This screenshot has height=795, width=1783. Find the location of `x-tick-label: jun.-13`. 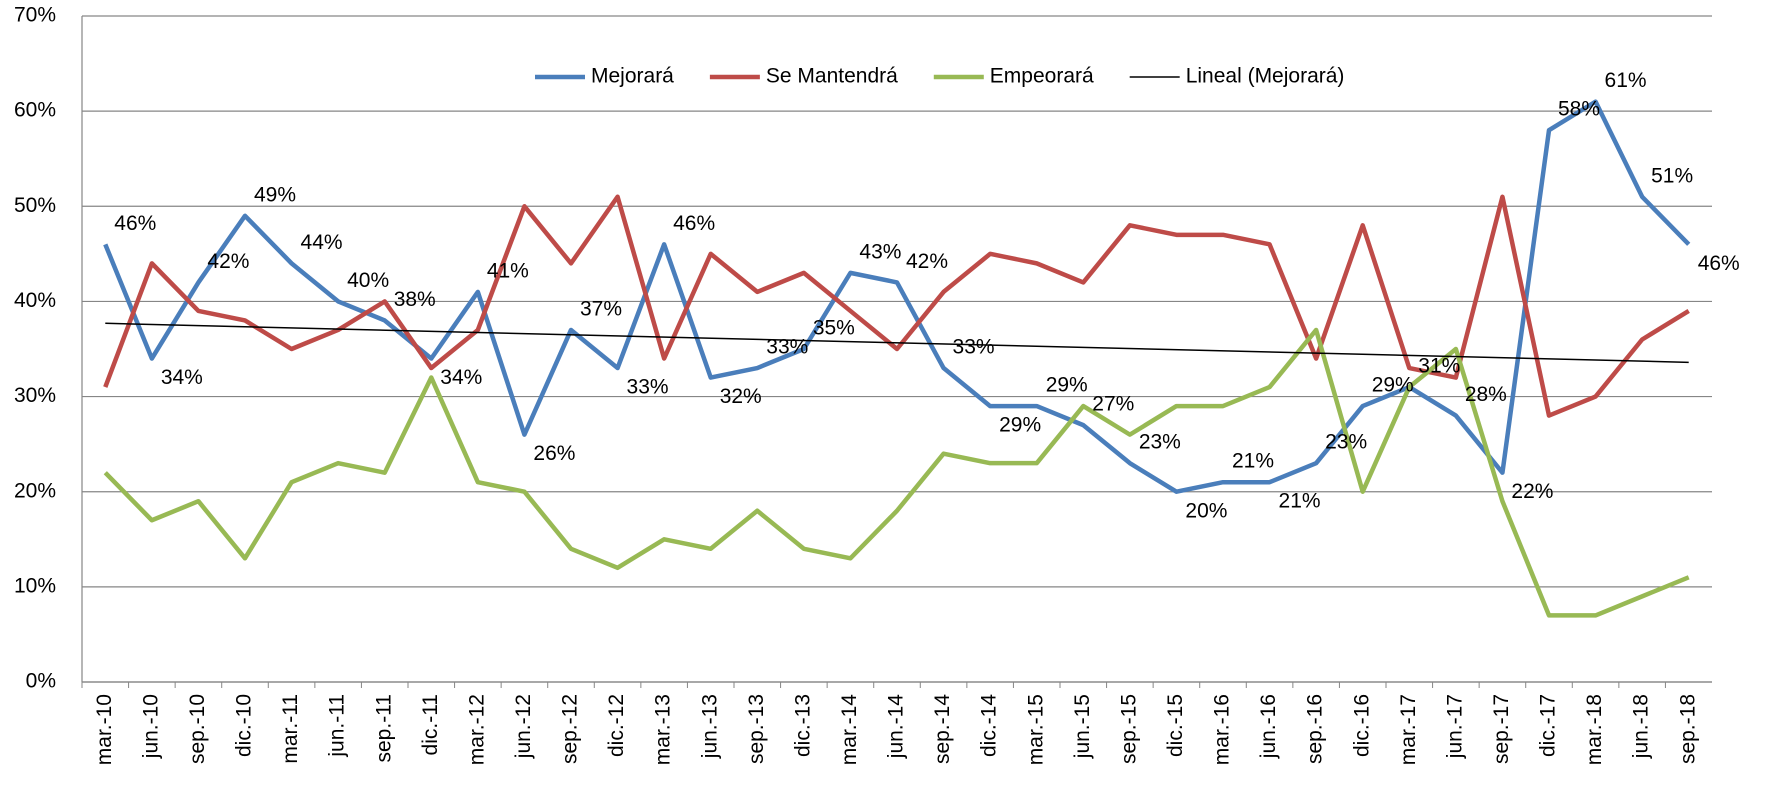

x-tick-label: jun.-13 is located at coordinates (709, 726).